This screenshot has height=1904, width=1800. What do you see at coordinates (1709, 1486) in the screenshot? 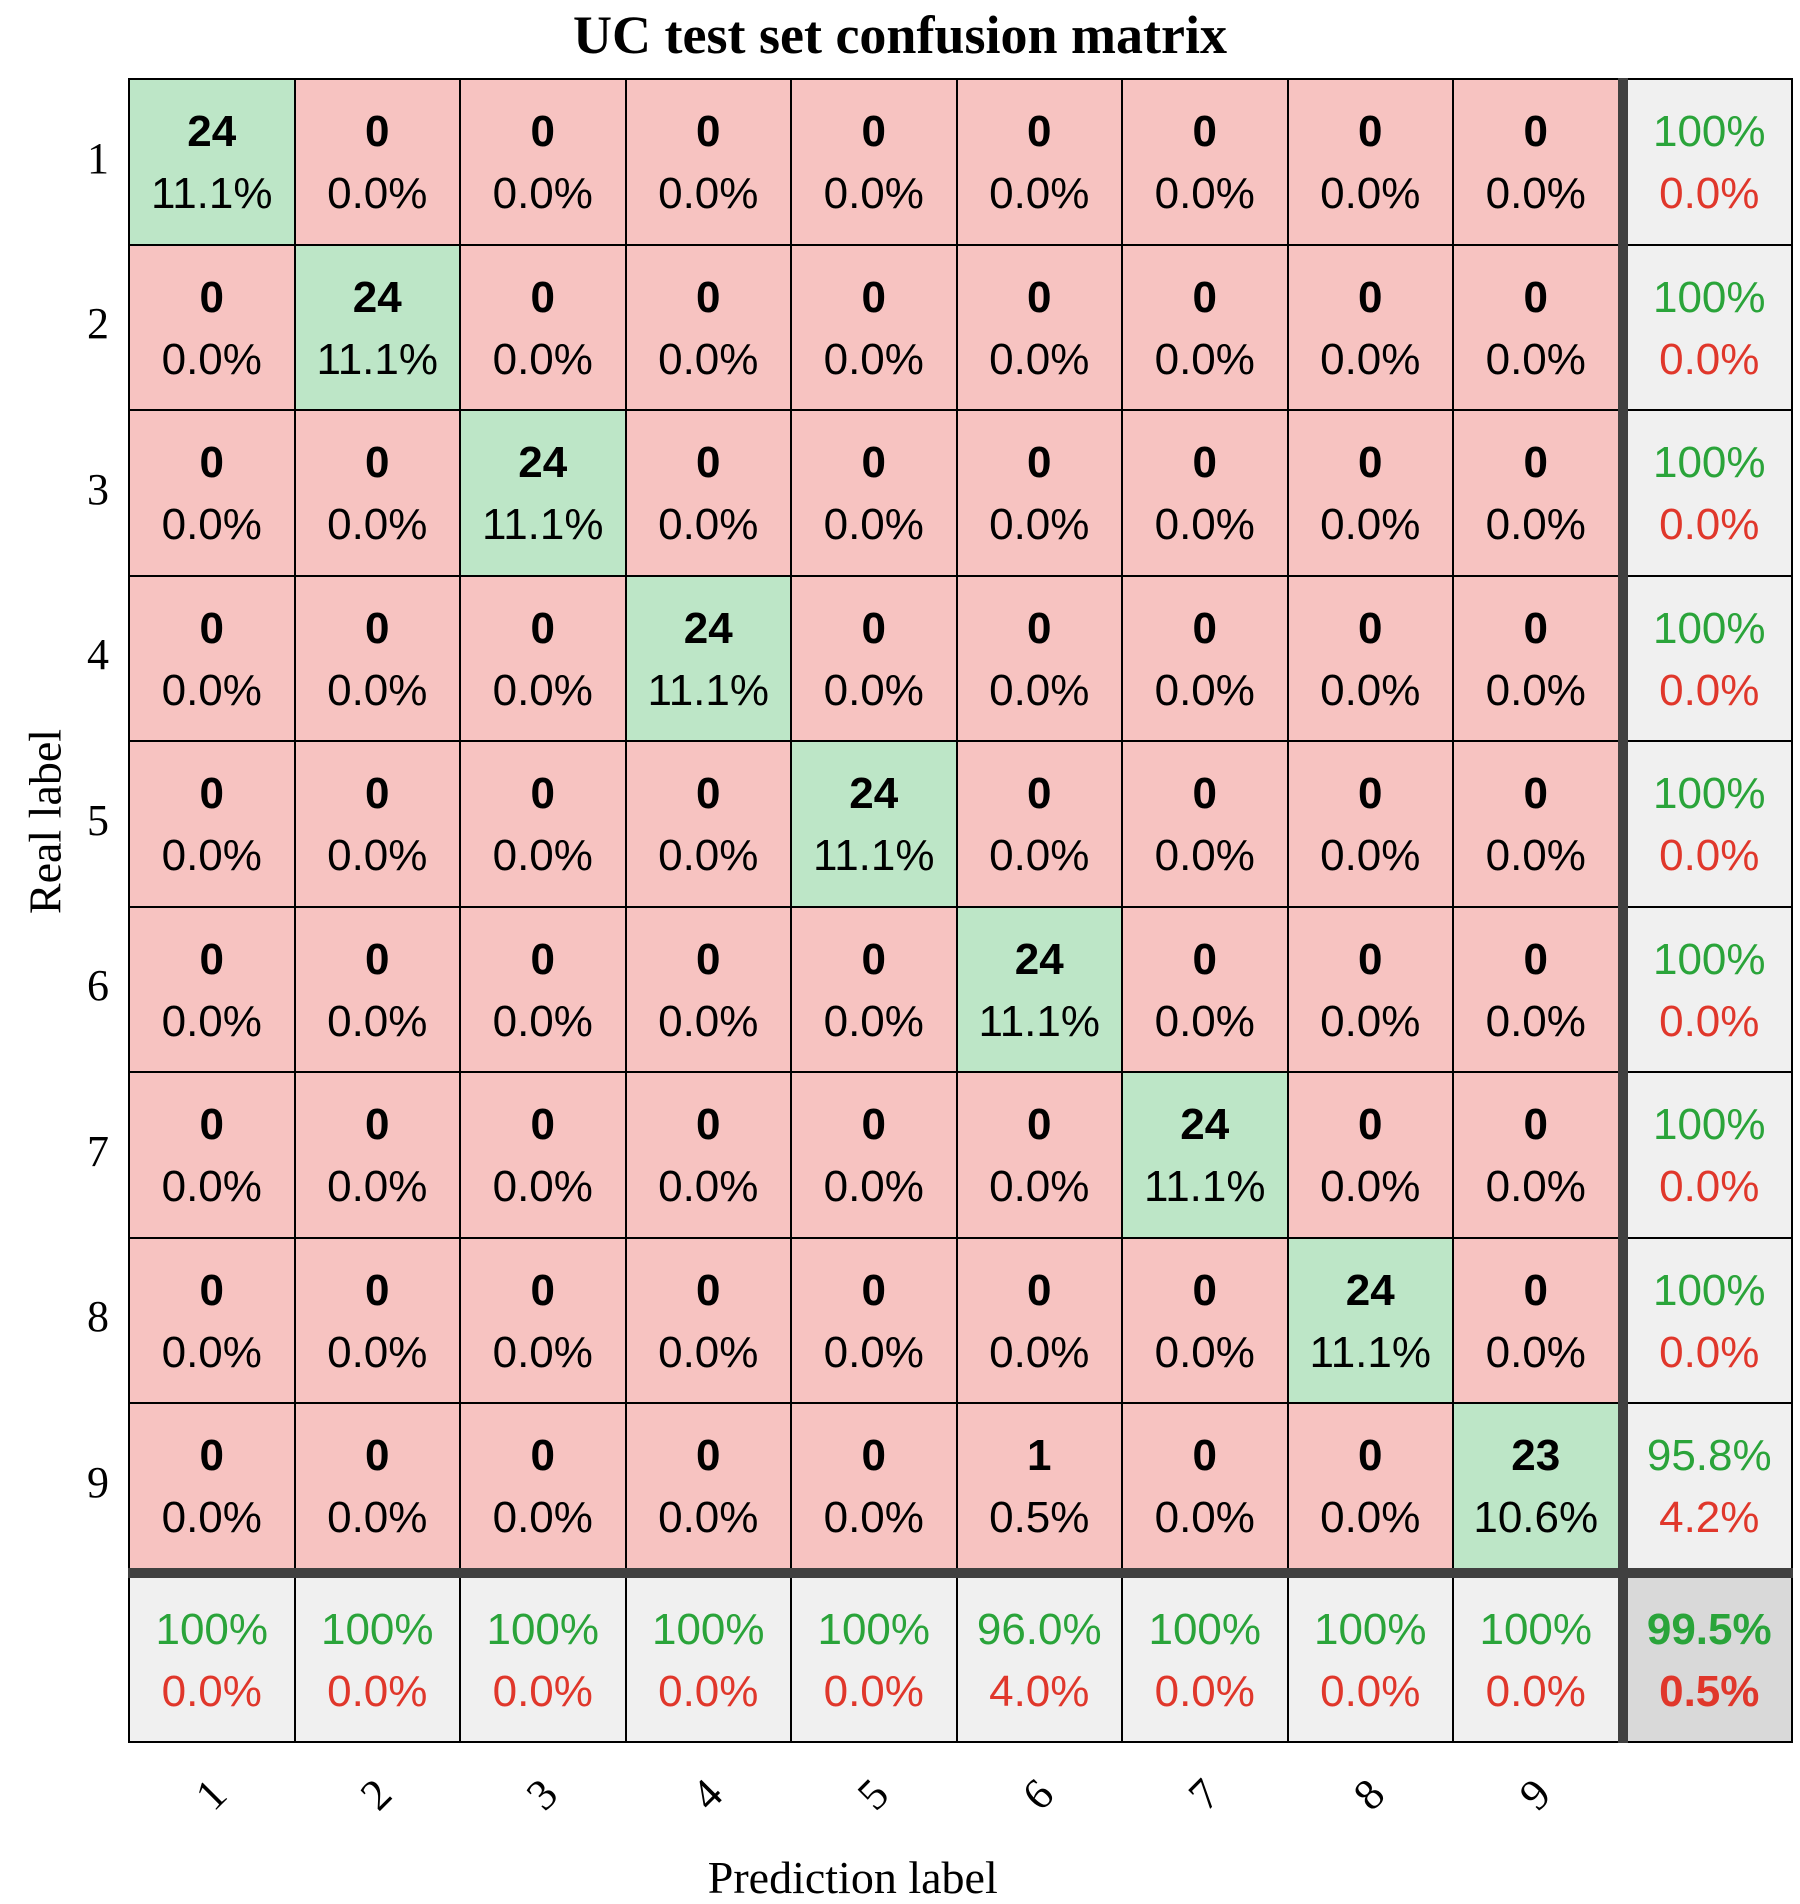
I see `row-summary-cell: 95.8% 4.2%` at bounding box center [1709, 1486].